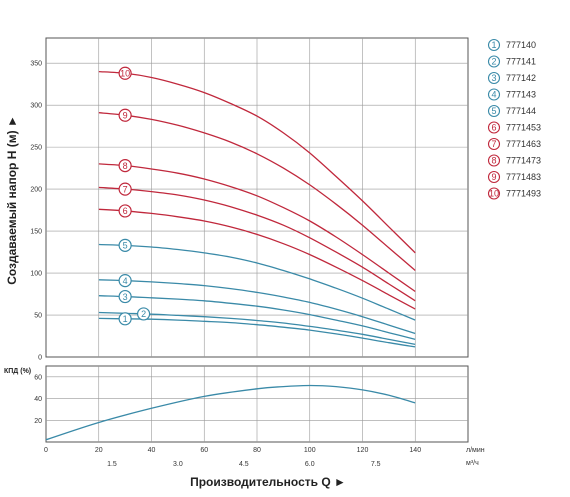 The width and height of the screenshot is (570, 497). Describe the element at coordinates (134, 196) in the screenshot. I see `curve-markers: 1 2 3 4 5 6 7 8 9 10` at that location.